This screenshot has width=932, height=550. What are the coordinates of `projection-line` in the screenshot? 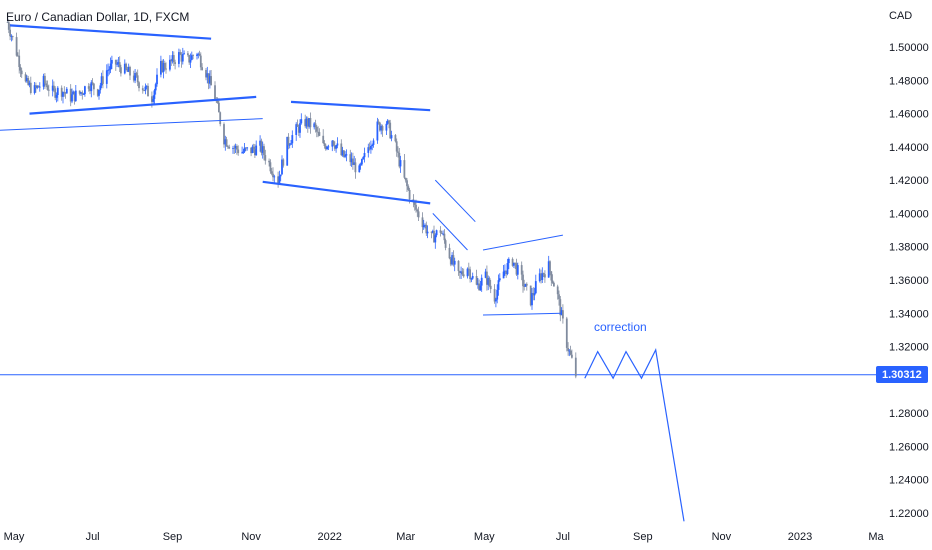 It's located at (634, 434).